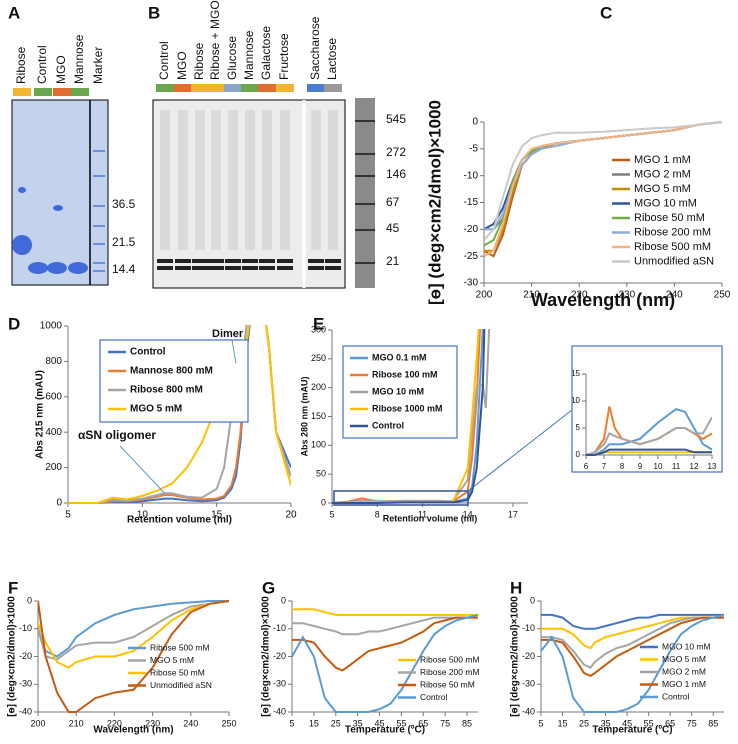  Describe the element at coordinates (279, 711) in the screenshot. I see `y-tick-label: -40` at that location.